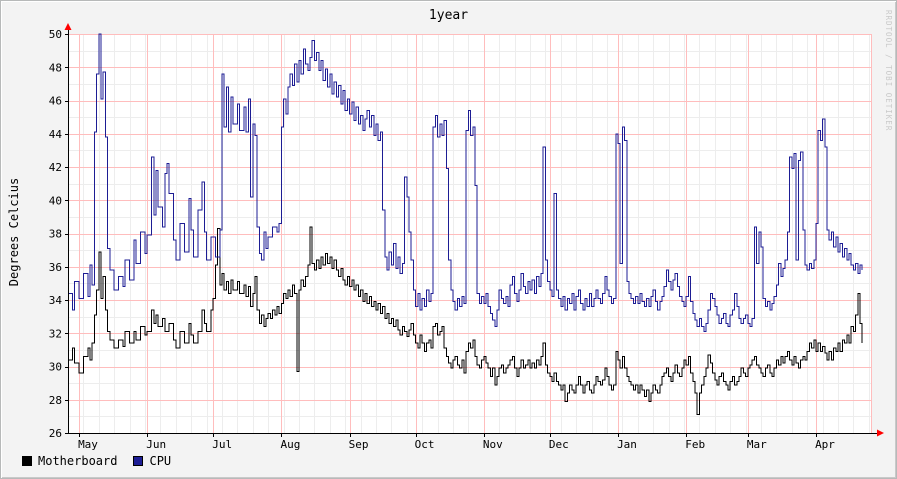 This screenshot has width=897, height=479. Describe the element at coordinates (56, 300) in the screenshot. I see `y-tick-label: 34` at that location.